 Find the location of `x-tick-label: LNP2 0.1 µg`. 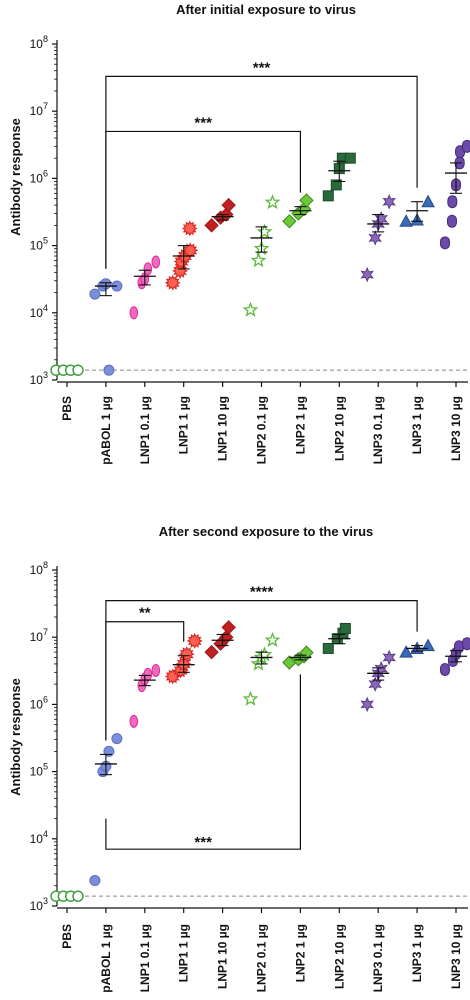

x-tick-label: LNP2 0.1 µg is located at coordinates (262, 430).